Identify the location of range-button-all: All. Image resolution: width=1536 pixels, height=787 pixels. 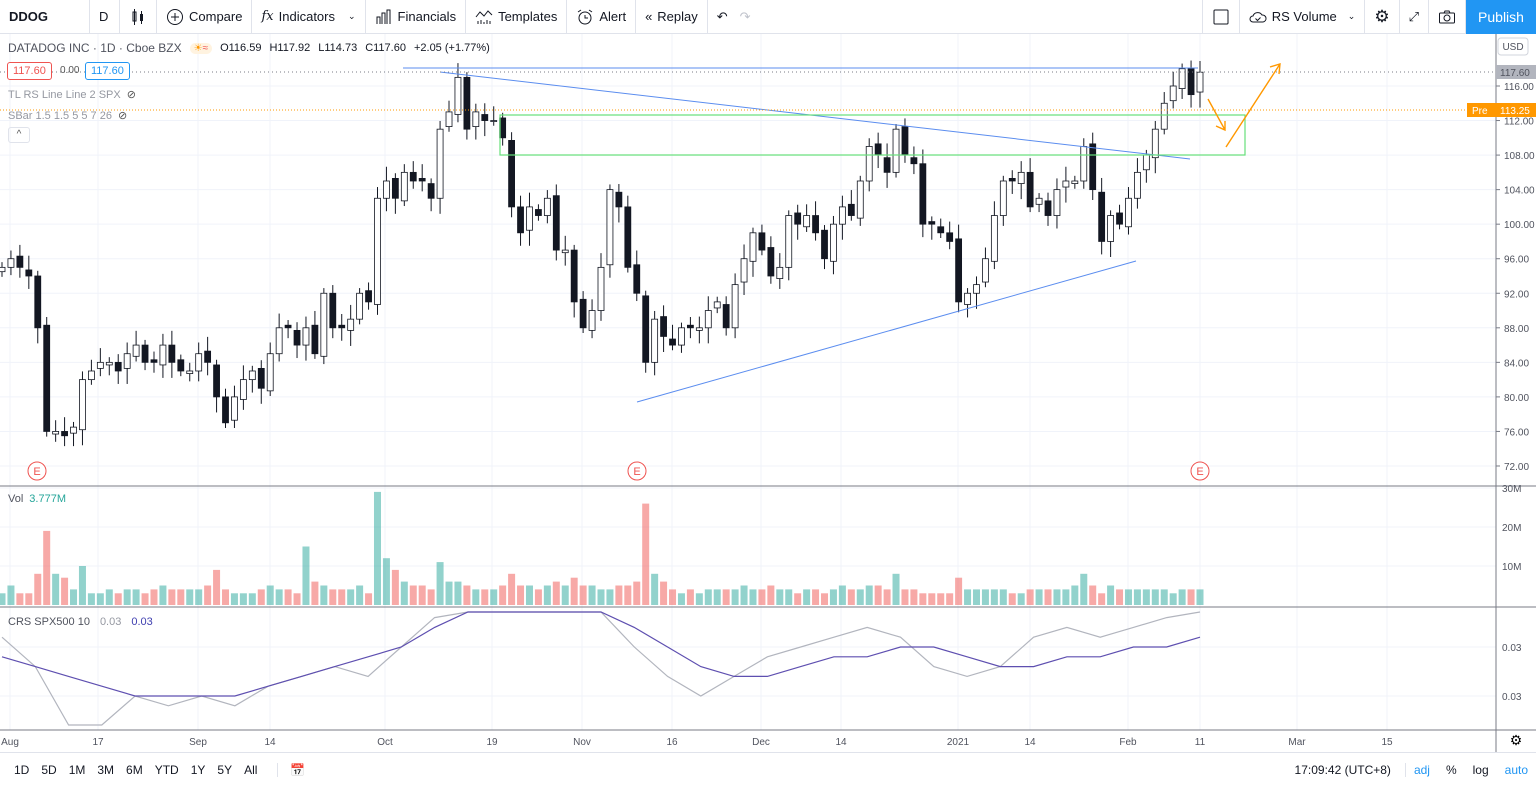
(251, 770).